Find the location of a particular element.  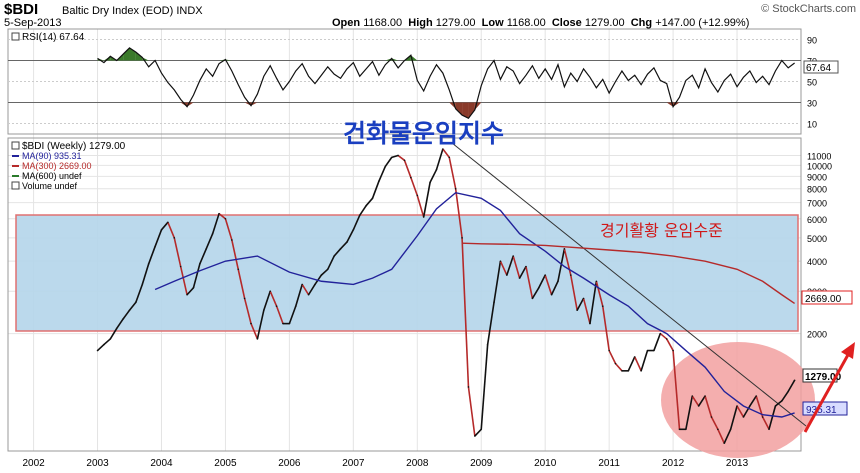

high-value: 1279.00 is located at coordinates (455, 23).